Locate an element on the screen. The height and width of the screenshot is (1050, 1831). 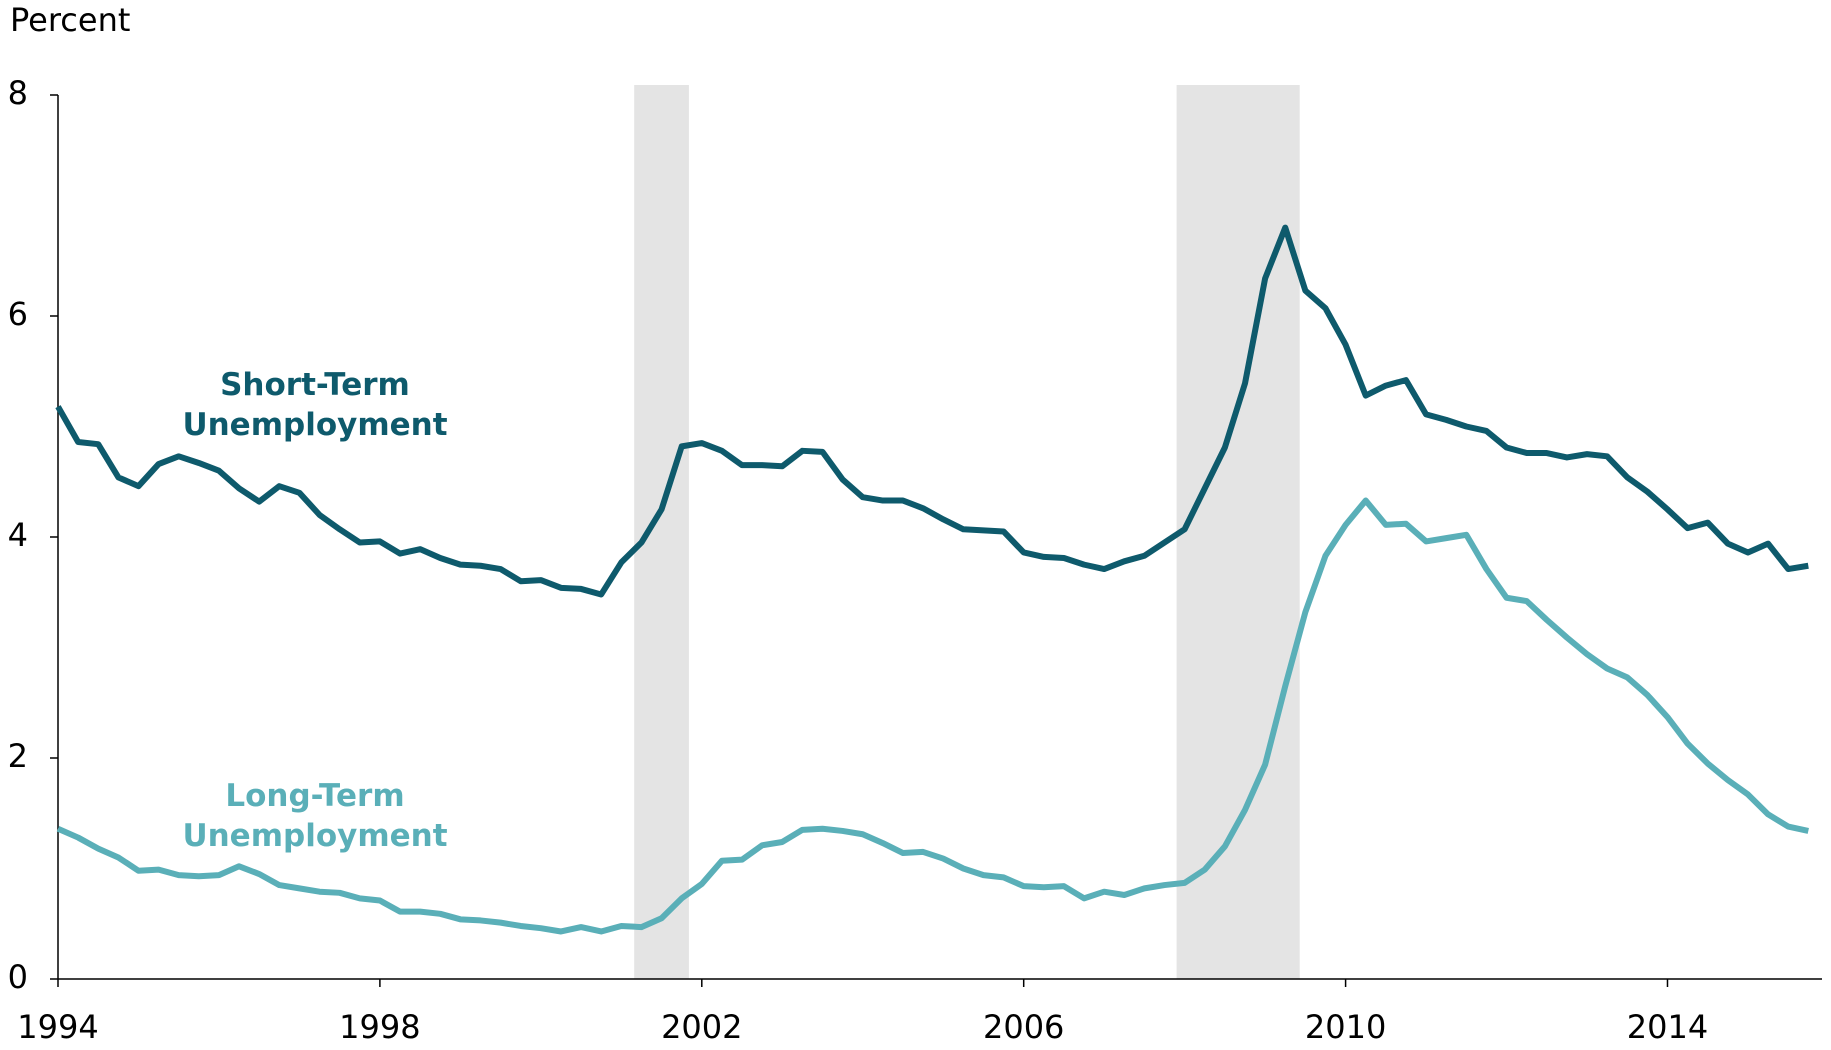
x-tick-label: 2006 is located at coordinates (1023, 1027).